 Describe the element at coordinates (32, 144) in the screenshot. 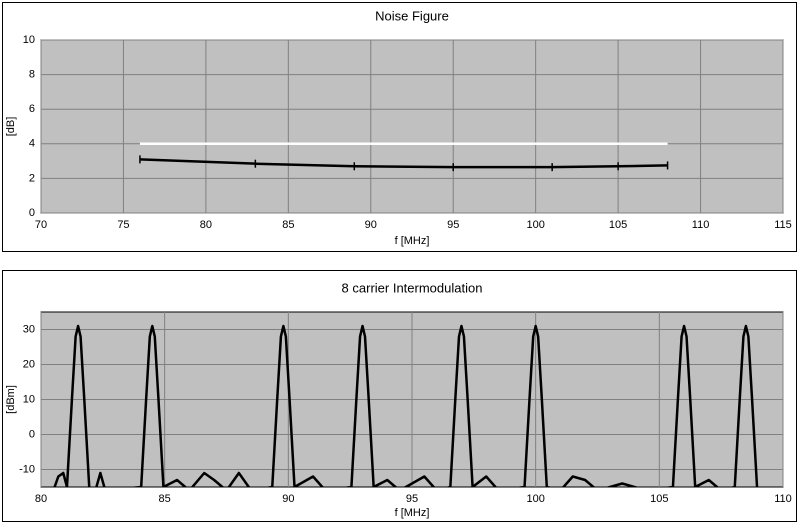

I see `y-tick-label: 4` at that location.